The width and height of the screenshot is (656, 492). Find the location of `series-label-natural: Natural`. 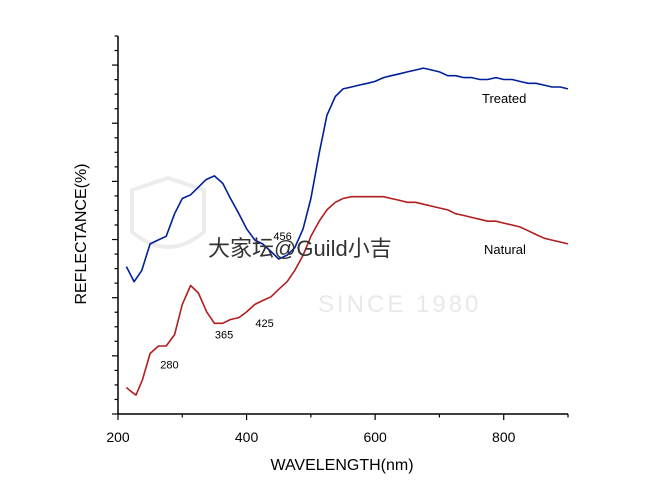

series-label-natural: Natural is located at coordinates (505, 249).